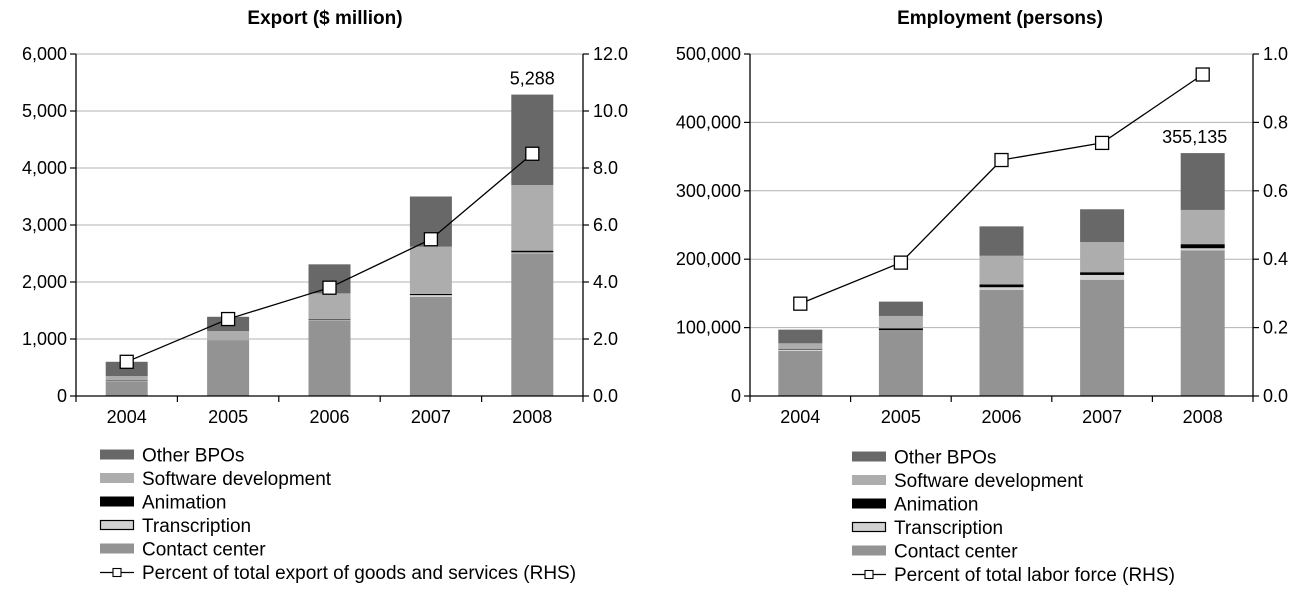  What do you see at coordinates (1034, 575) in the screenshot?
I see `legend-label: Percent of total labor force (RHS)` at bounding box center [1034, 575].